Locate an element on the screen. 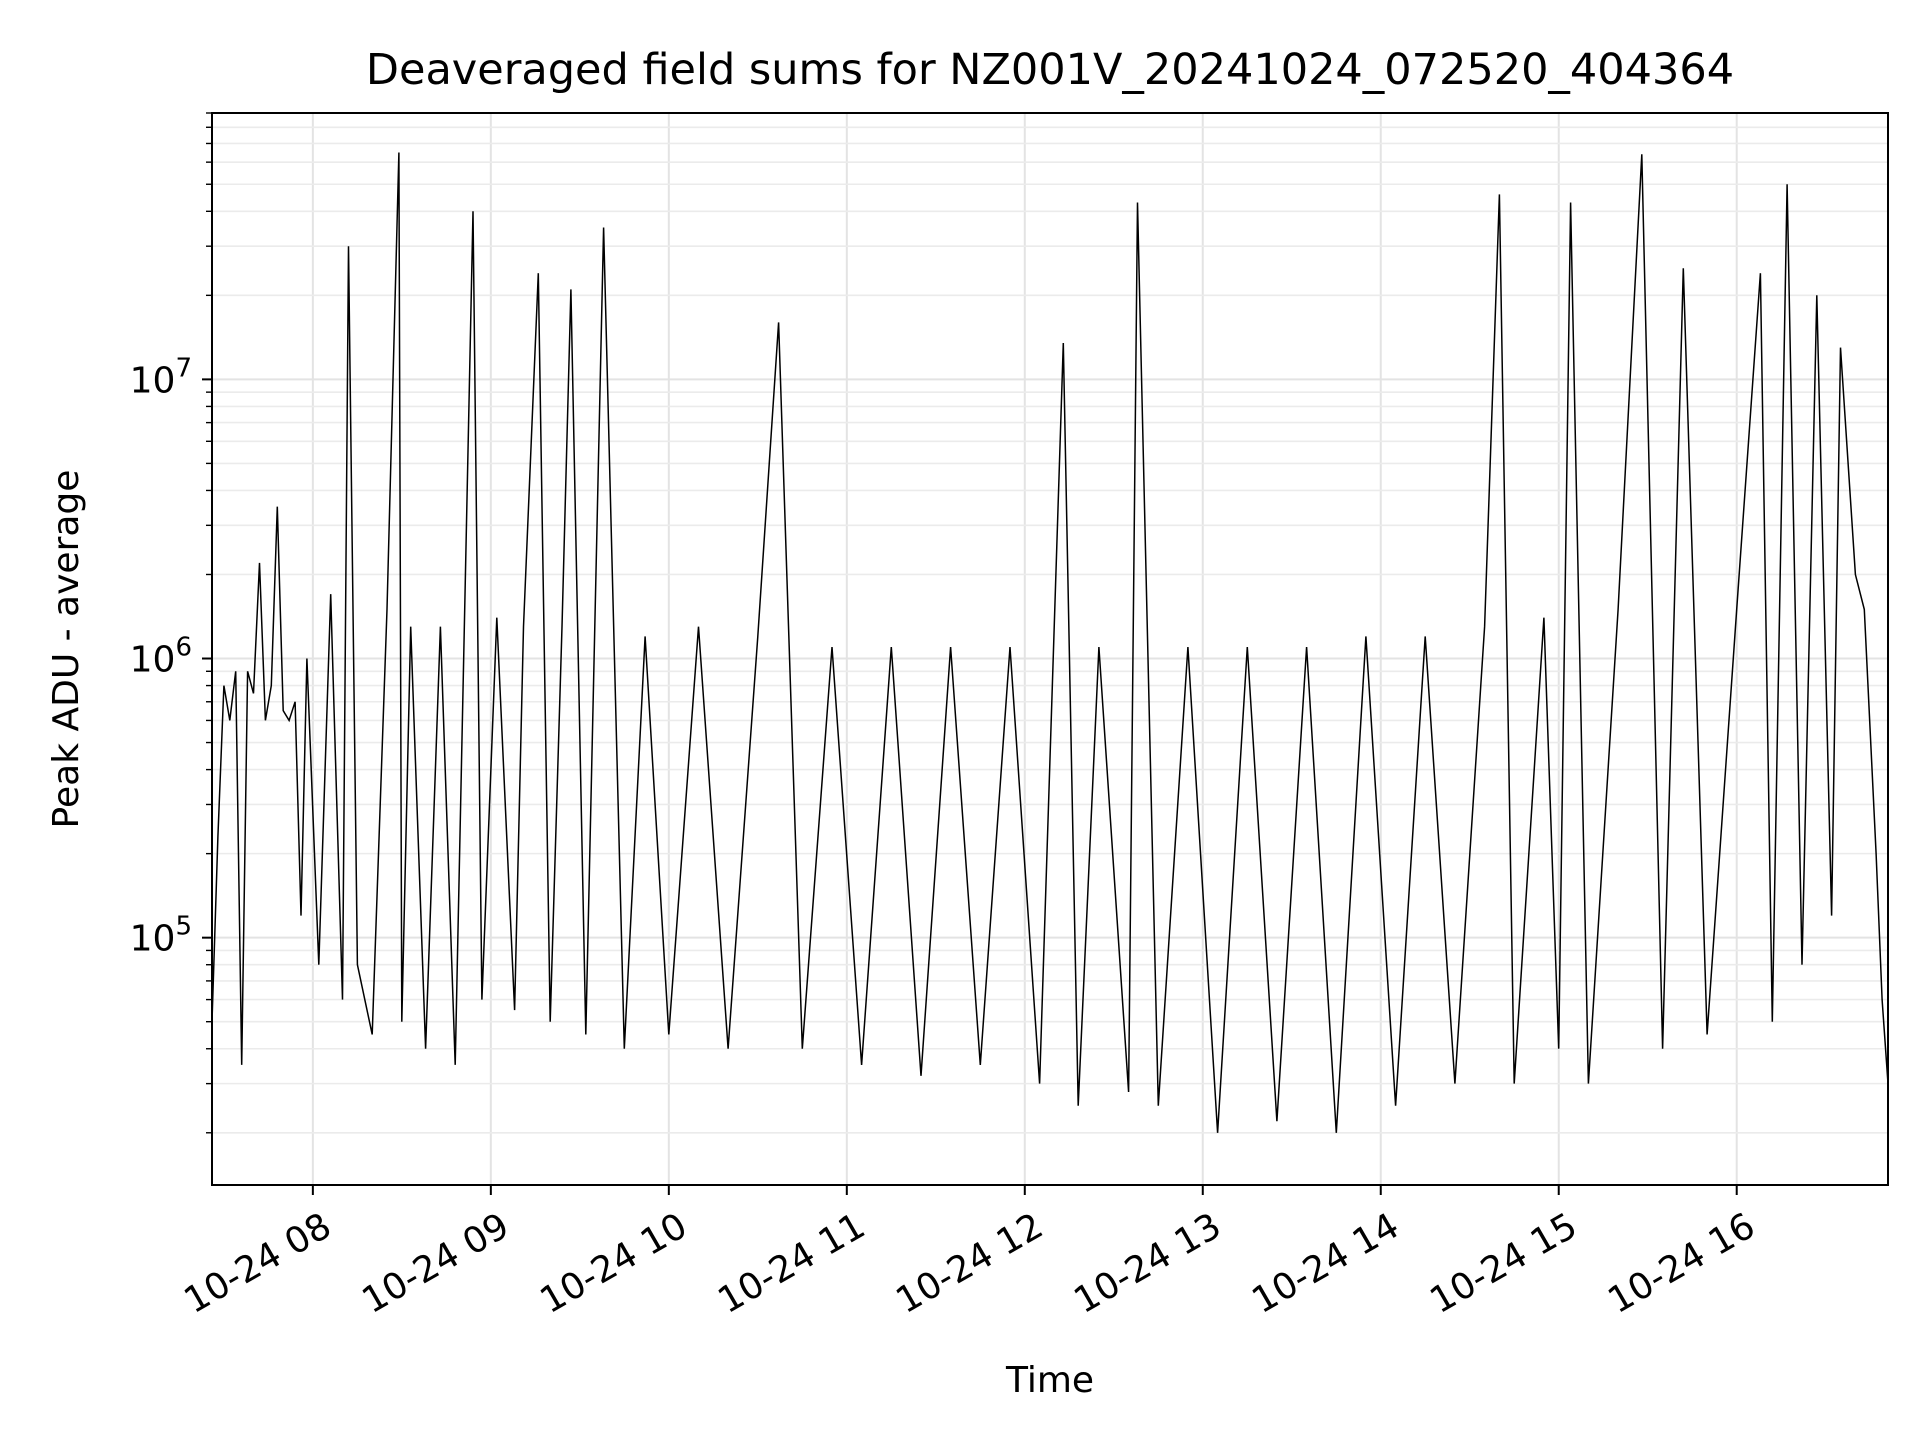  x-axis-label: Time is located at coordinates (1049, 1380).